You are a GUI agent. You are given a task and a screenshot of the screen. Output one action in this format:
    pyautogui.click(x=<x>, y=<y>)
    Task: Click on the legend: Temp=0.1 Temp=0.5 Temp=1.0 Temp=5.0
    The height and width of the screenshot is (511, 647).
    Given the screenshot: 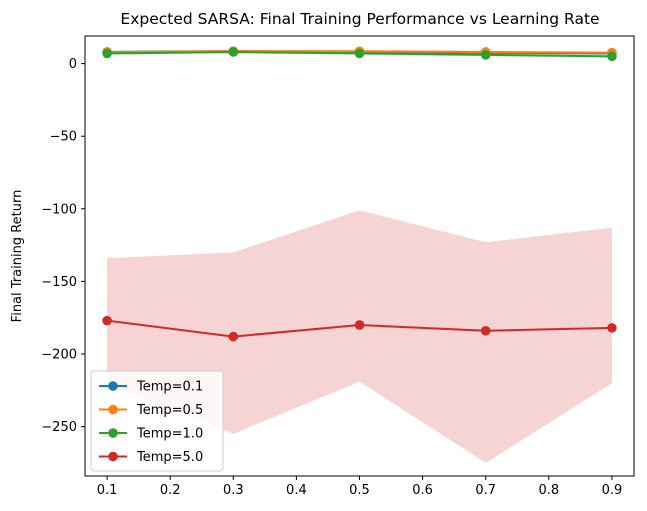 What is the action you would take?
    pyautogui.click(x=157, y=421)
    